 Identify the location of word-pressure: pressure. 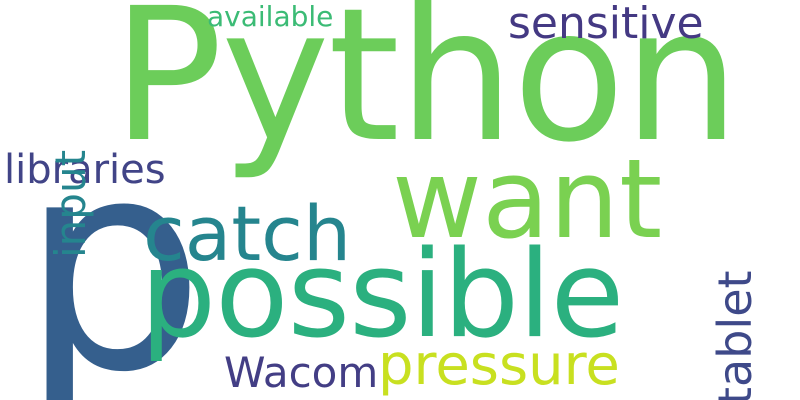
(499, 365).